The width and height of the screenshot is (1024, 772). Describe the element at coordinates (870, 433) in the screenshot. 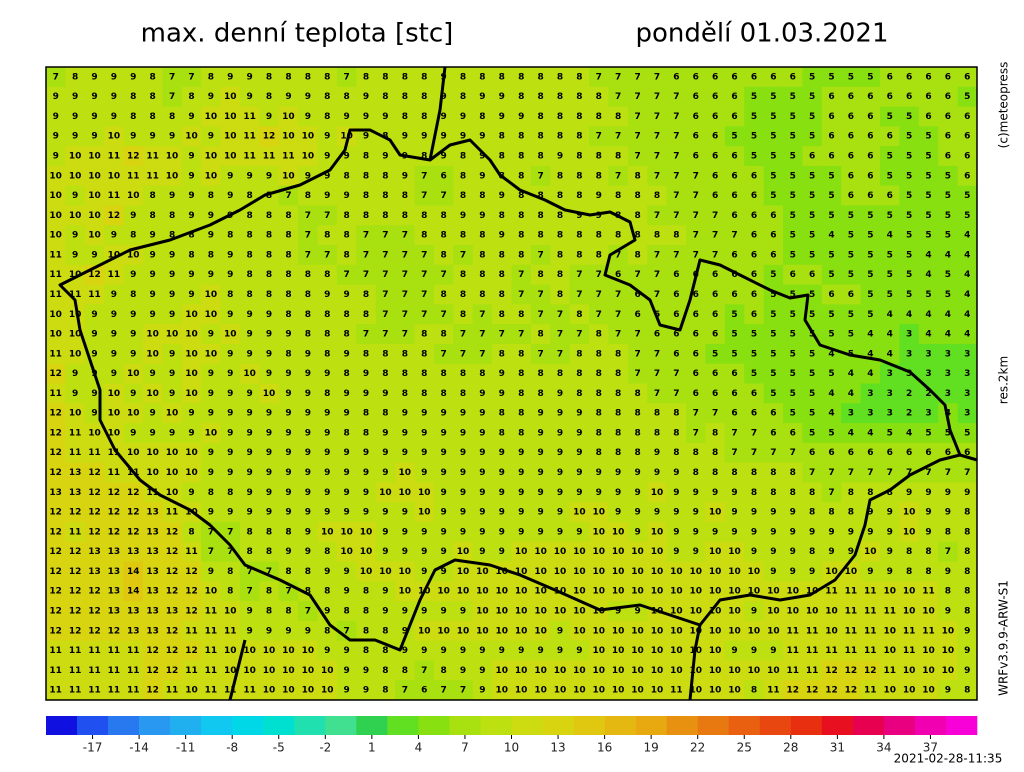

I see `grid-value: 4` at that location.